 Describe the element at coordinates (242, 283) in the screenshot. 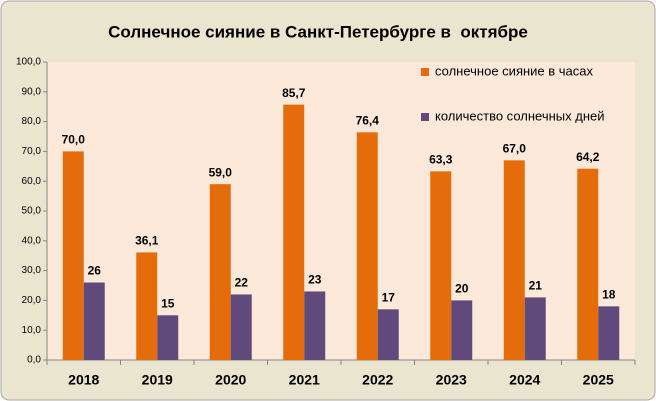

I see `value-label: 22` at that location.